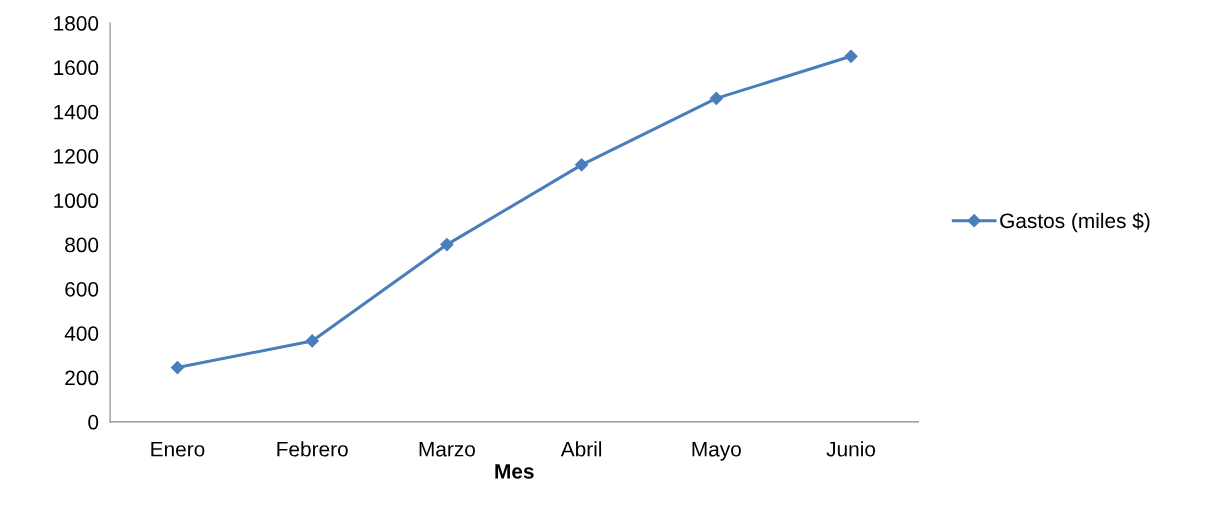 The image size is (1210, 524). I want to click on y-tick-label: 1200, so click(76, 156).